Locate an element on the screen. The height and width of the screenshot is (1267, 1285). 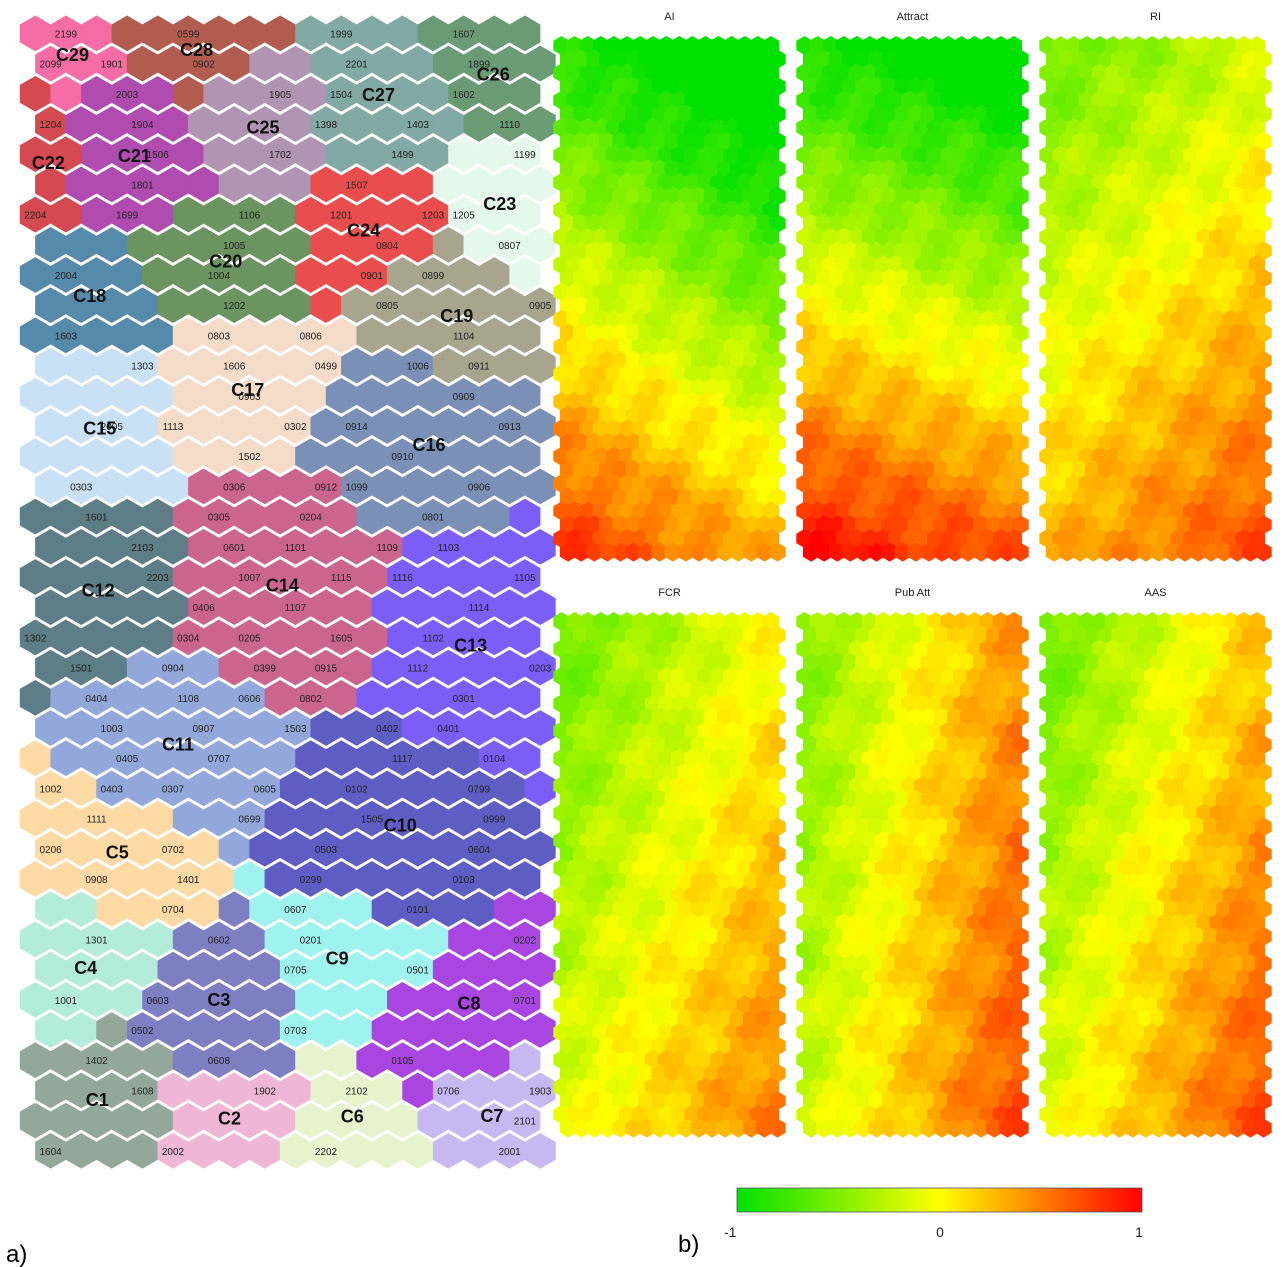
node-label: 0501 is located at coordinates (418, 971).